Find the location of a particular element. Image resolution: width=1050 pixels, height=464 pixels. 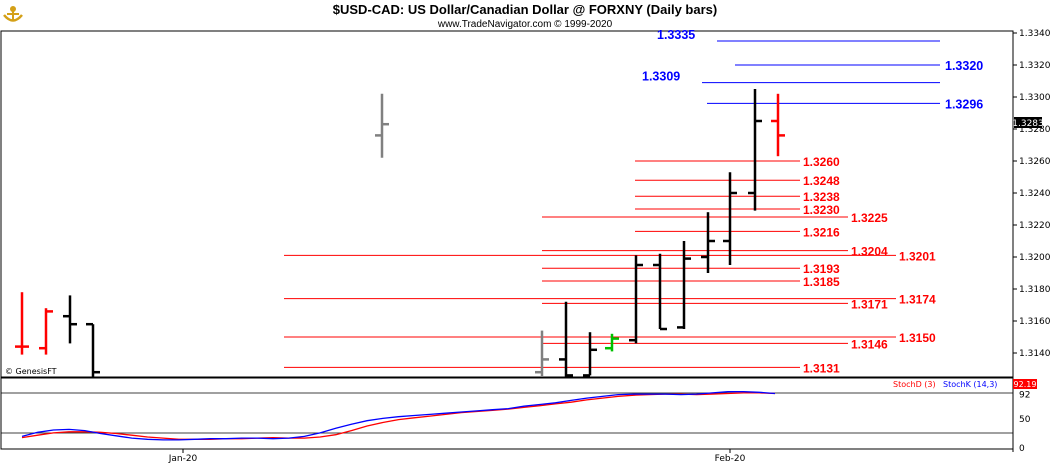

stoch-axis: 92 50 0 is located at coordinates (1025, 422).